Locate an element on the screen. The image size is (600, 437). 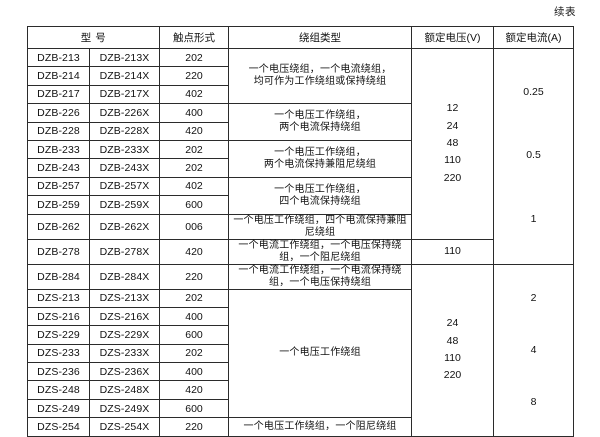
table-row: DZB-259 DZB-259X 600 is located at coordinates (300, 205).